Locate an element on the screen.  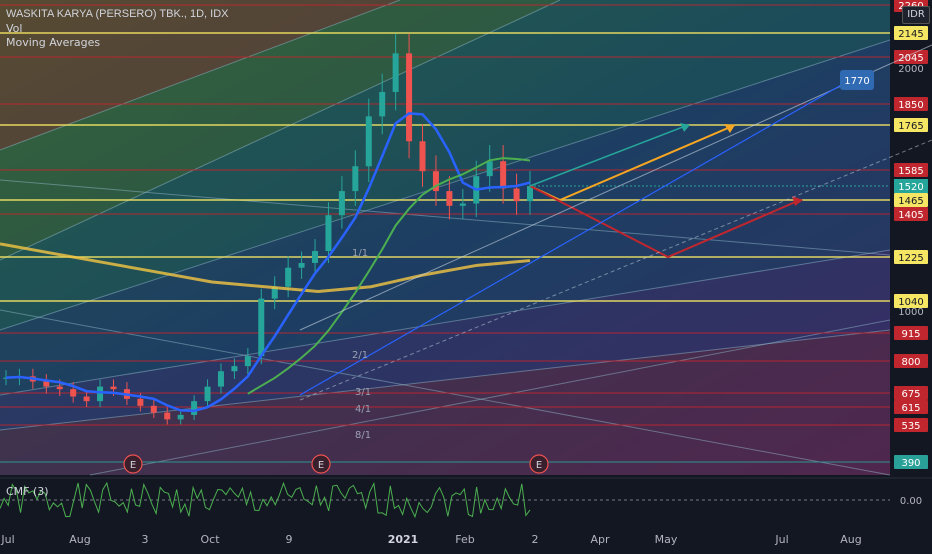
price-level-label: 2045 is located at coordinates (911, 57).